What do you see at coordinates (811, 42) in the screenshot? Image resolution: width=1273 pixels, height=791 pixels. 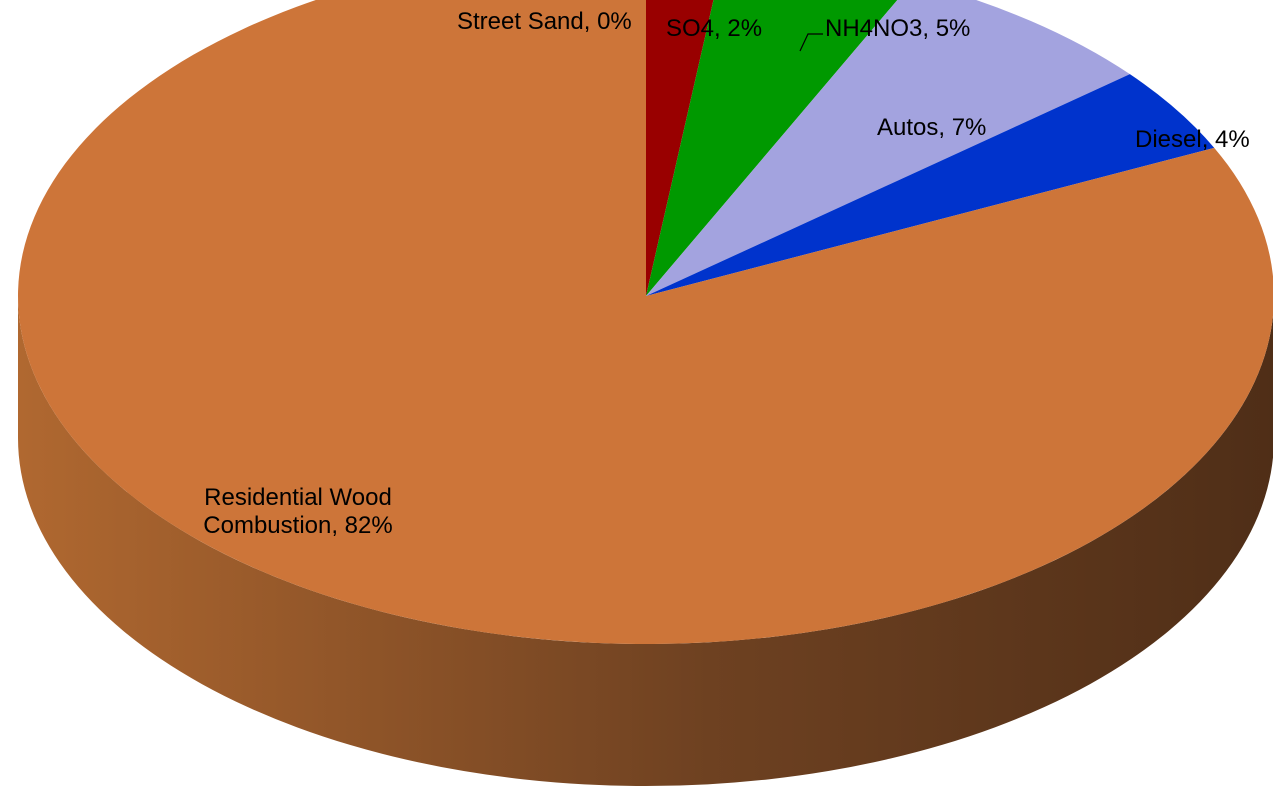 I see `nh4no3-leader-line` at bounding box center [811, 42].